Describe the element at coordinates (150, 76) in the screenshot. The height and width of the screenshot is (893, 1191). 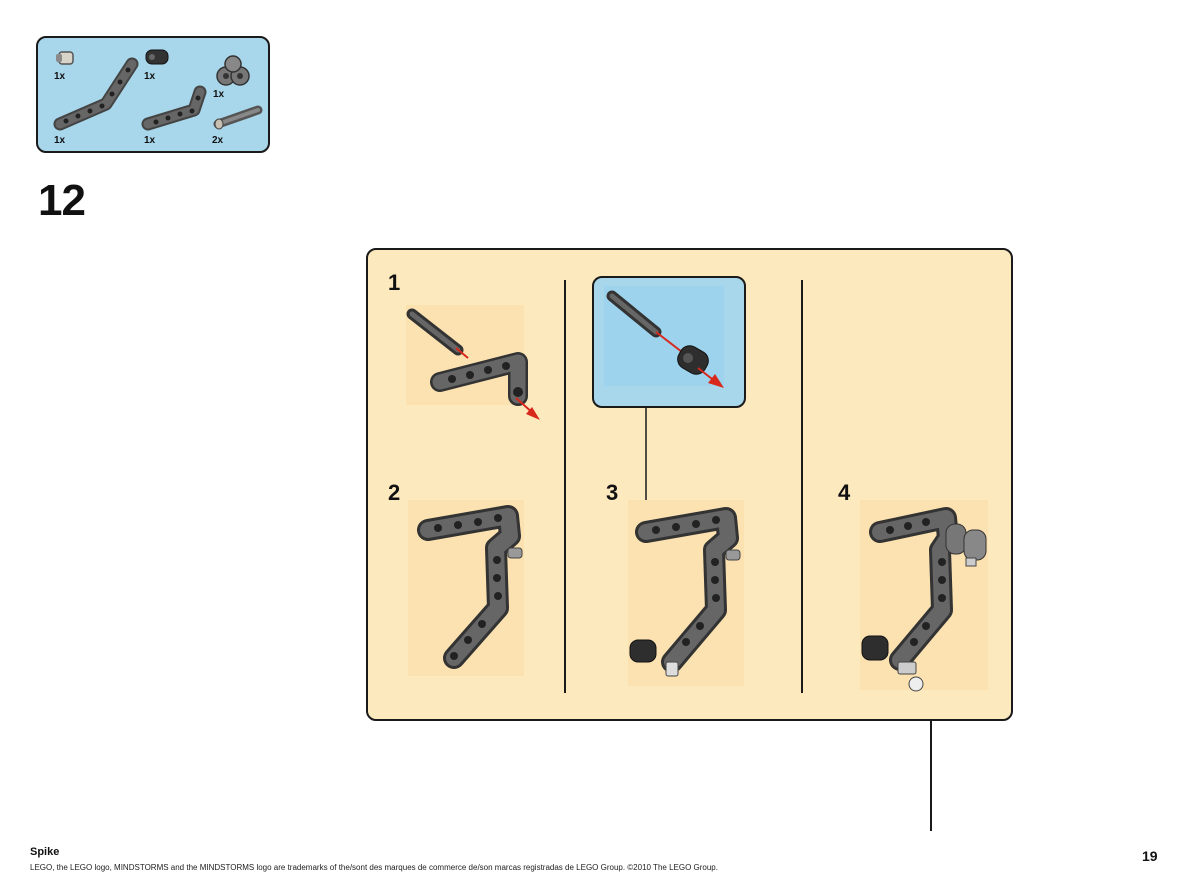
I see `qty-bushing: 1x` at that location.